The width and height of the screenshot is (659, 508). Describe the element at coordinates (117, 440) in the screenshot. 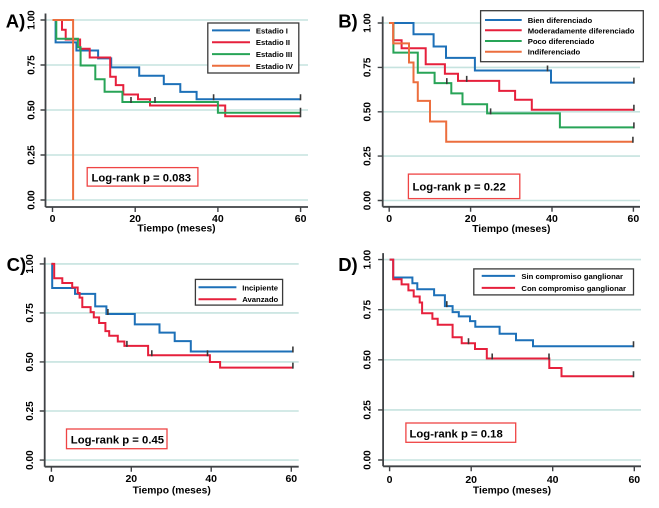

I see `svg-text: Log-rank p = 0.45` at that location.